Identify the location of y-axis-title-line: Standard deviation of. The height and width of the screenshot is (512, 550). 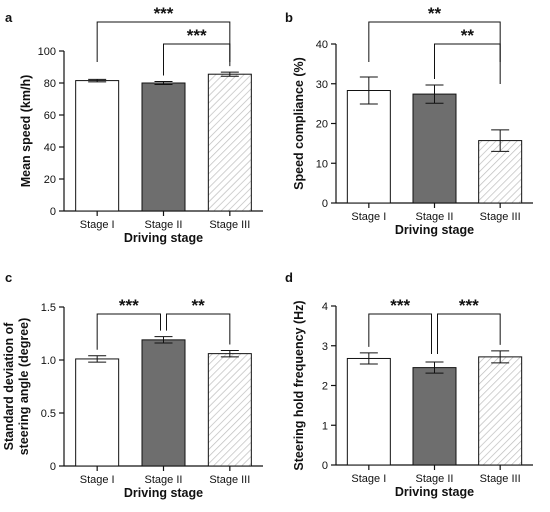
(9, 386).